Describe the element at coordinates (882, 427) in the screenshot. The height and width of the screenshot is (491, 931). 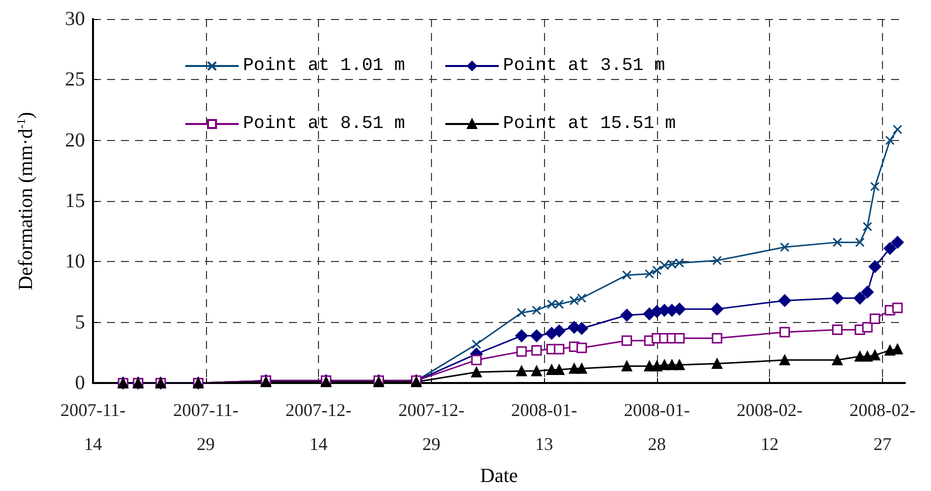
I see `x-tick-label: 2008-02- 27` at that location.